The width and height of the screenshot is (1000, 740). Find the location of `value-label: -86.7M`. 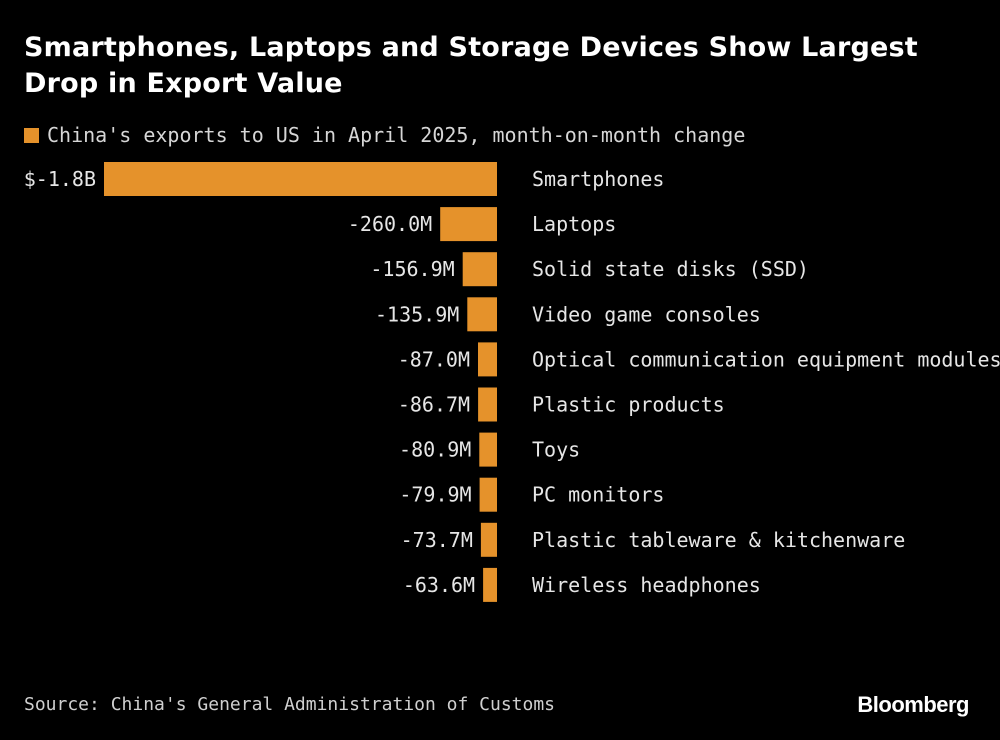

value-label: -86.7M is located at coordinates (434, 405).